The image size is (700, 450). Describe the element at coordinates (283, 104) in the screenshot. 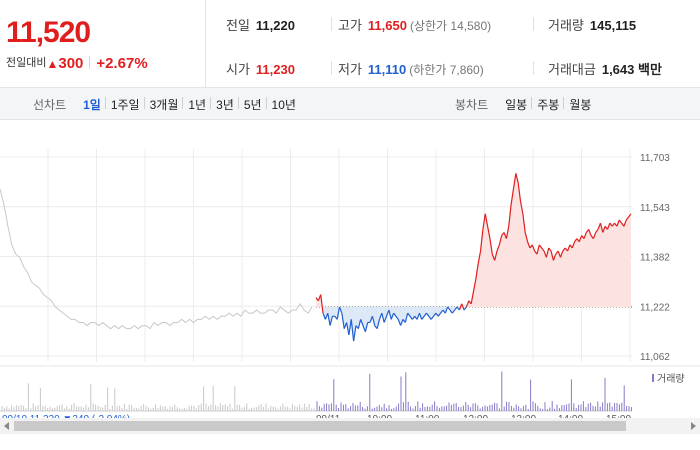

I see `period-10y: 10년` at that location.